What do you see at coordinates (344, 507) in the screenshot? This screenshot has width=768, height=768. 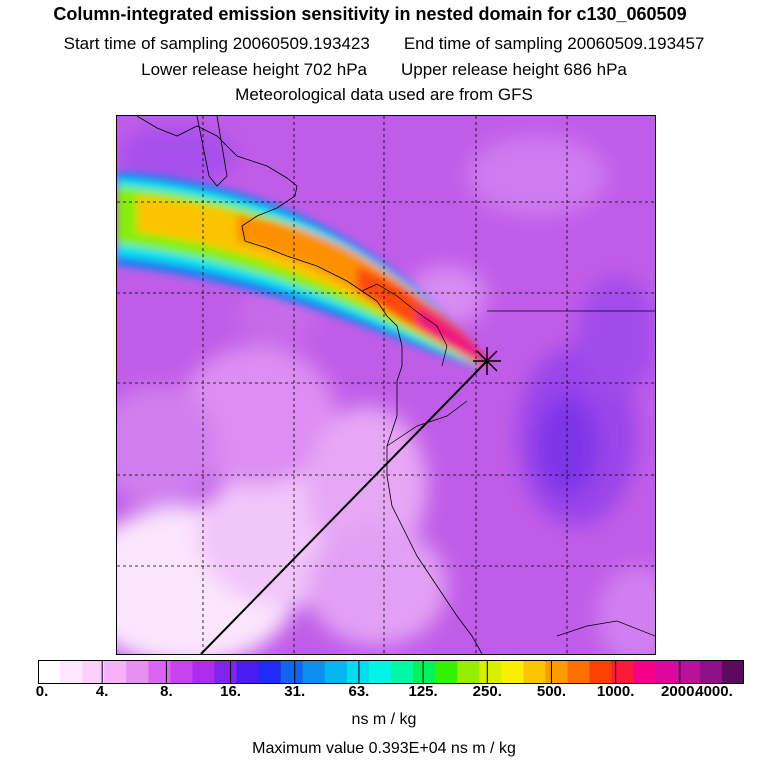 I see `flight-track` at bounding box center [344, 507].